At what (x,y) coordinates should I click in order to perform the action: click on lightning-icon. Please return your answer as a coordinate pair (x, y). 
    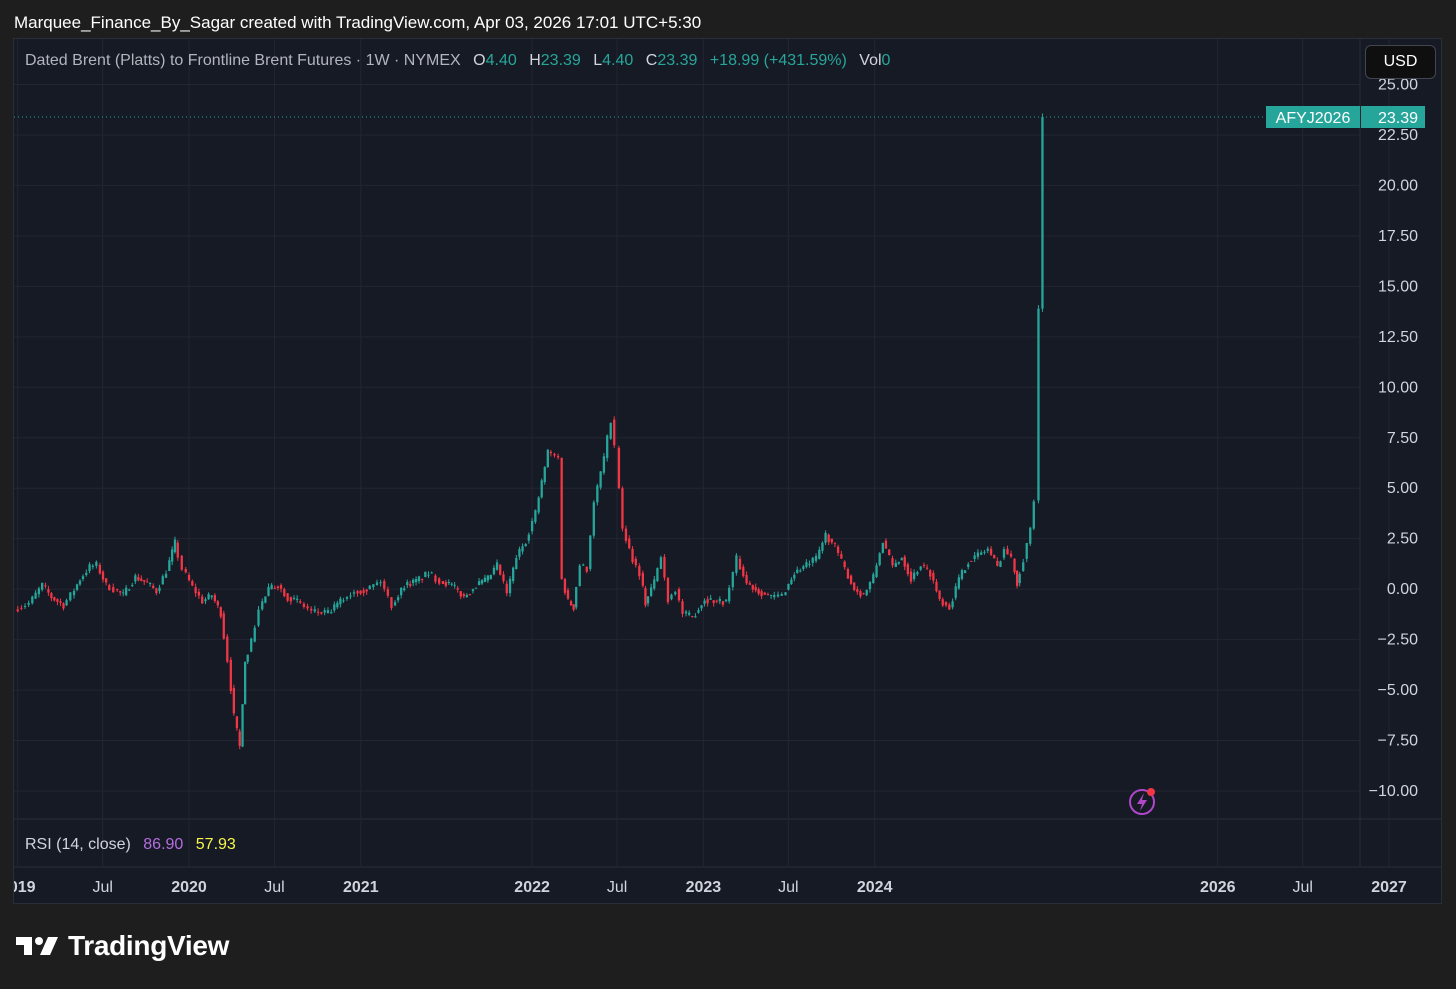
    Looking at the image, I should click on (1142, 801).